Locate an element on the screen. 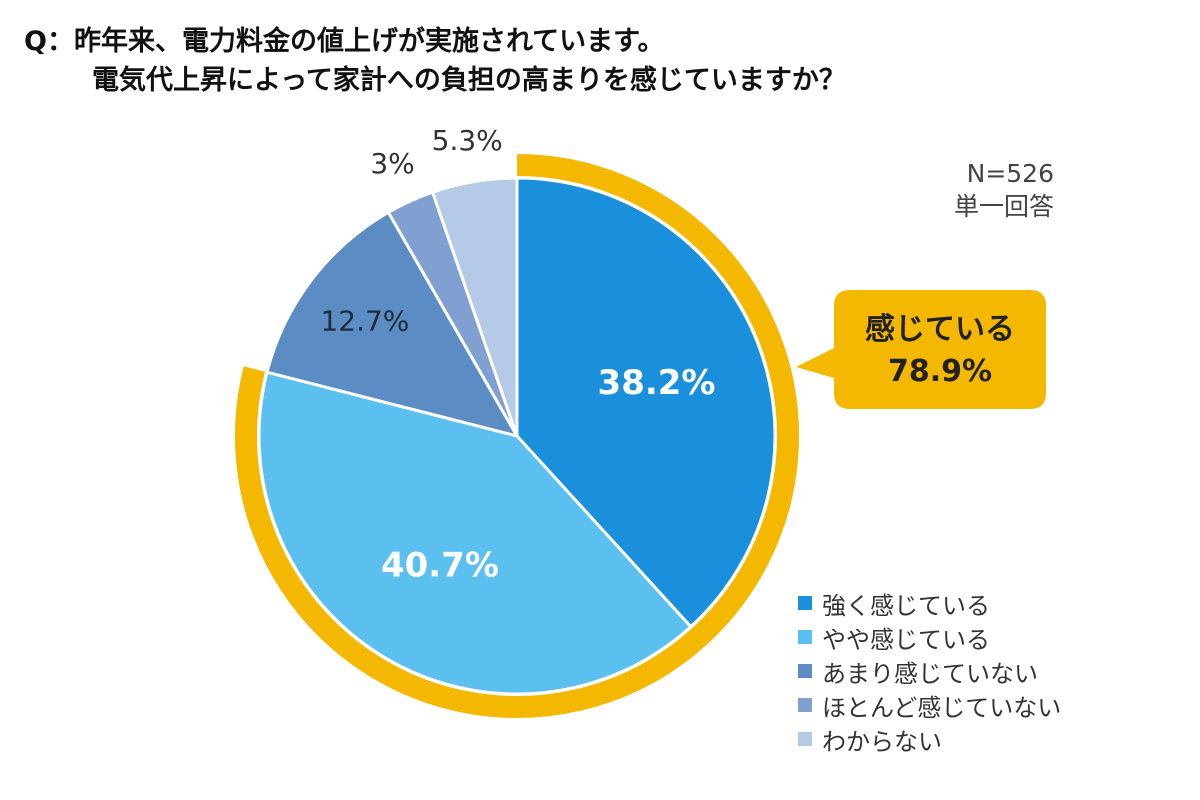 The height and width of the screenshot is (800, 1200). legend-label: わからない is located at coordinates (882, 741).